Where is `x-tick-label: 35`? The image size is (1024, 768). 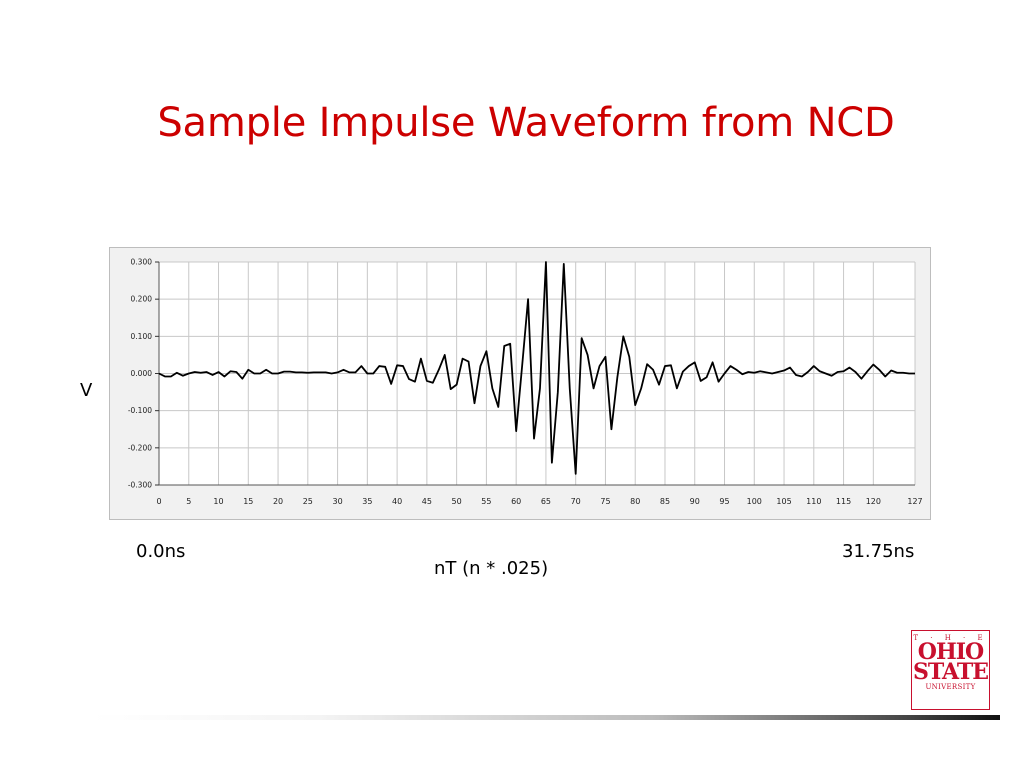 x-tick-label: 35 is located at coordinates (367, 501).